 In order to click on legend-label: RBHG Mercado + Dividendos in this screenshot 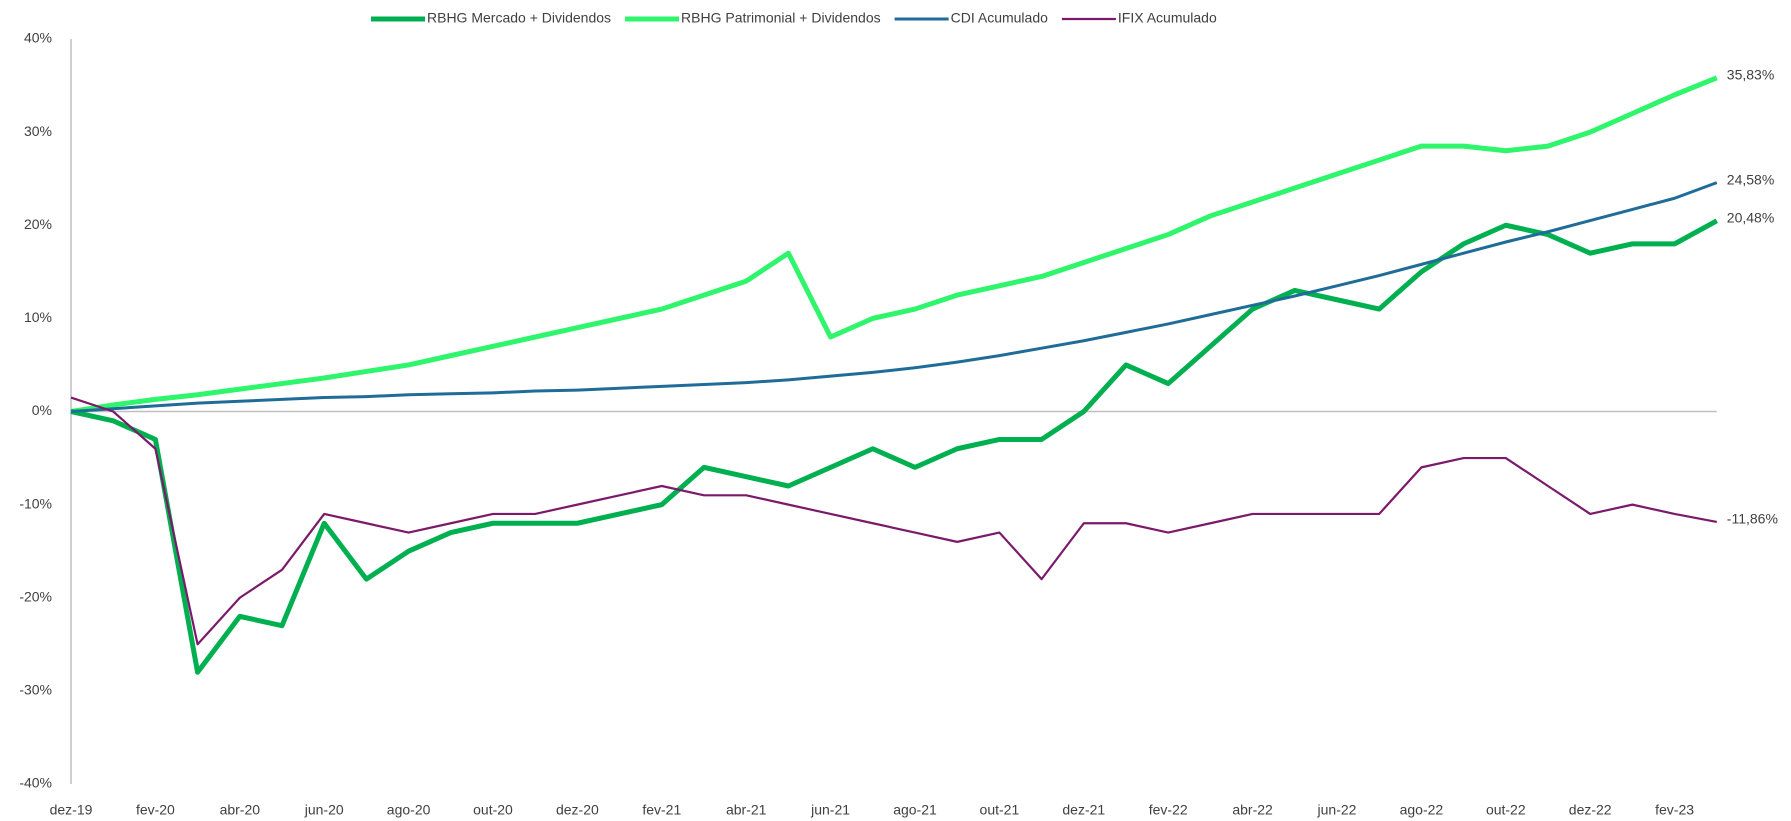, I will do `click(519, 18)`.